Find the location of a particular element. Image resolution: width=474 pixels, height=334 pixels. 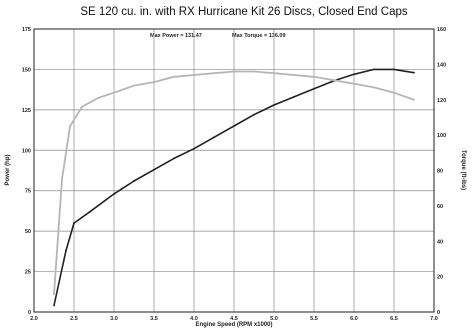

x-tick-label: 6.5 is located at coordinates (394, 319).